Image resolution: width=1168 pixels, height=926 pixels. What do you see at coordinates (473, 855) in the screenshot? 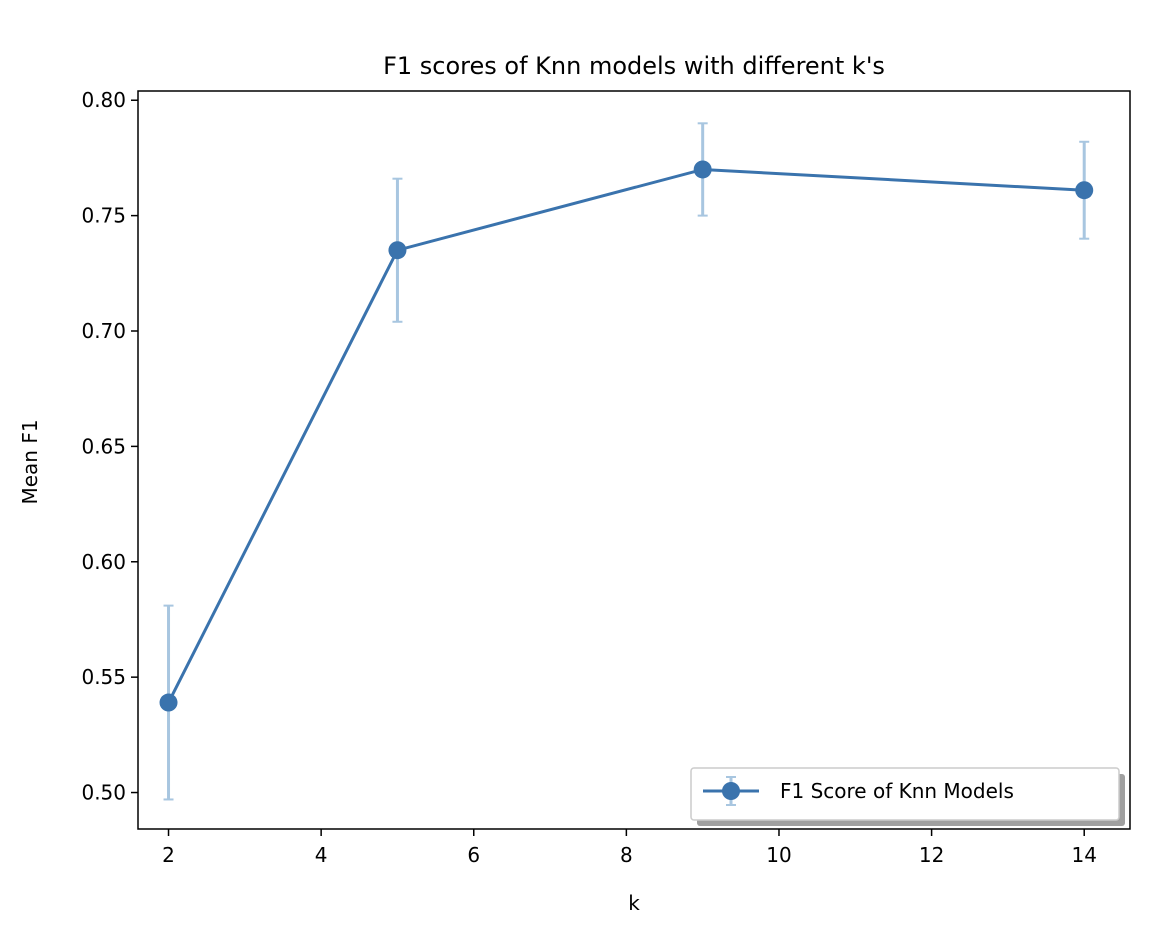
I see `x-tick-label: 6` at bounding box center [473, 855].